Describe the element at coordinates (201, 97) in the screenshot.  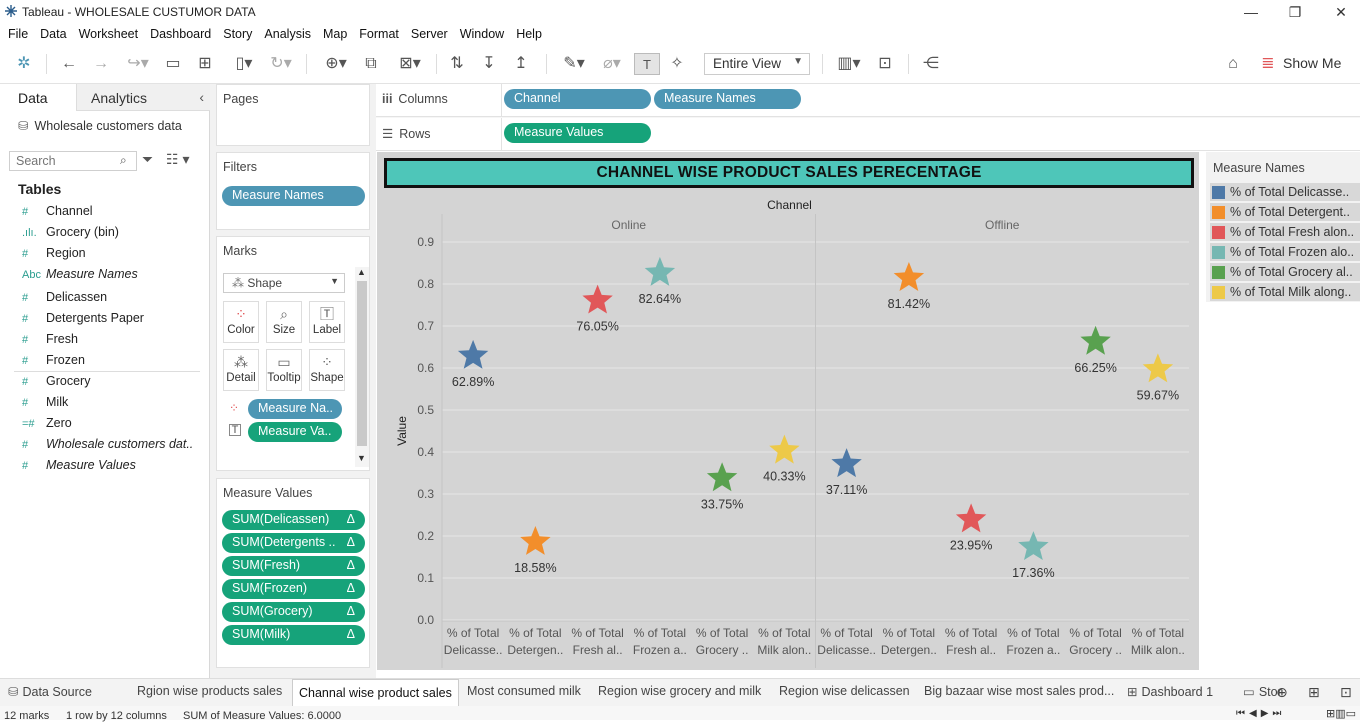
I see `collapse-pane-icon: ‹` at that location.